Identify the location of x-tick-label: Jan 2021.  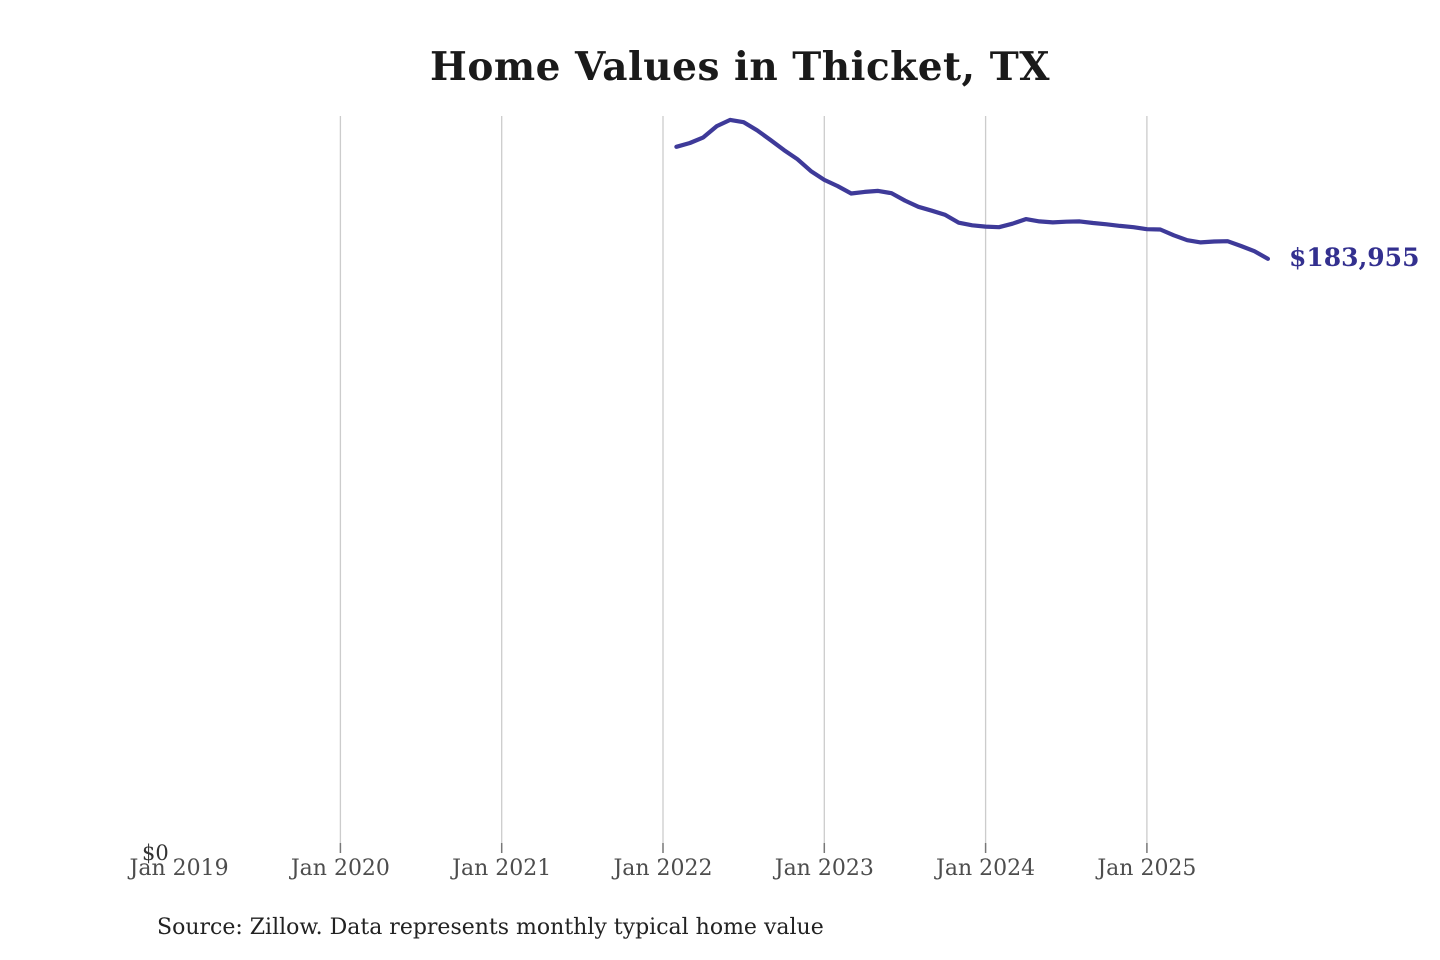
(502, 868).